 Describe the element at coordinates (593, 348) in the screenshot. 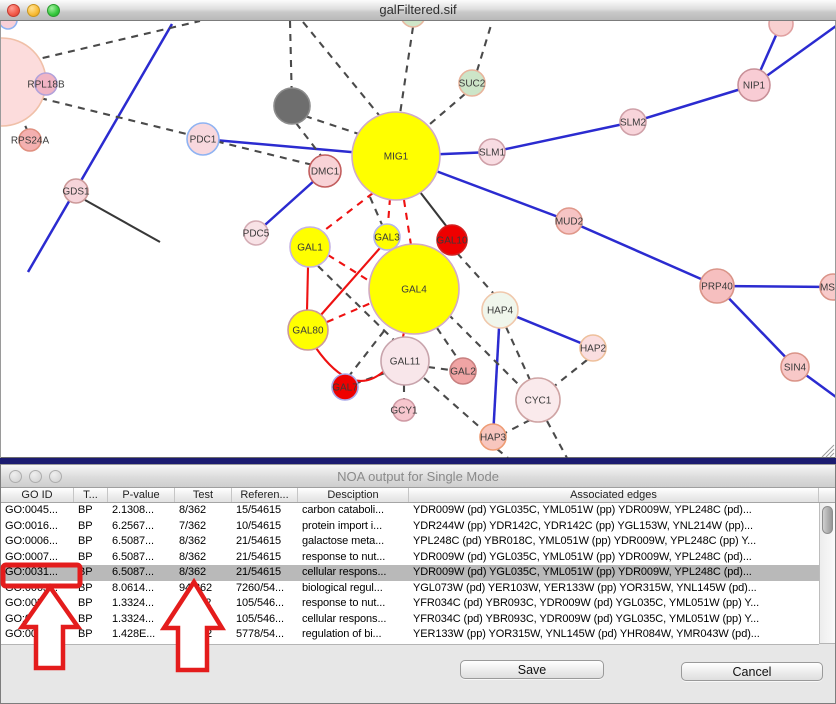

I see `node-HAP2` at that location.